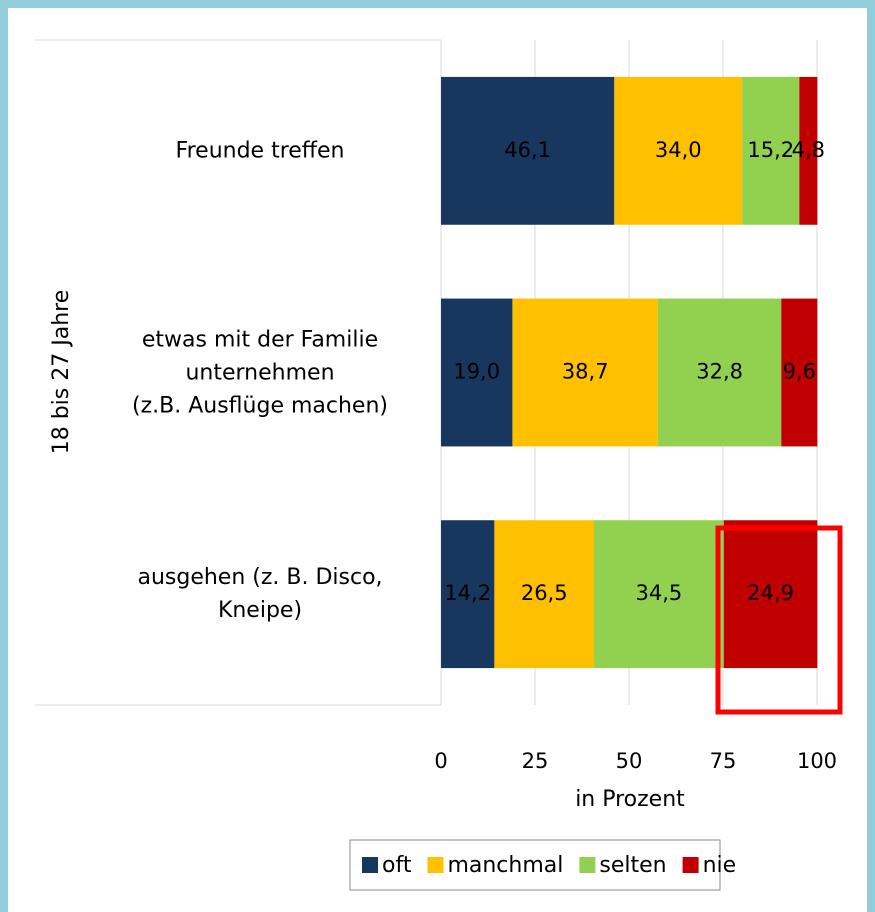 The width and height of the screenshot is (875, 912). What do you see at coordinates (505, 865) in the screenshot?
I see `legend-label: manchmal` at bounding box center [505, 865].